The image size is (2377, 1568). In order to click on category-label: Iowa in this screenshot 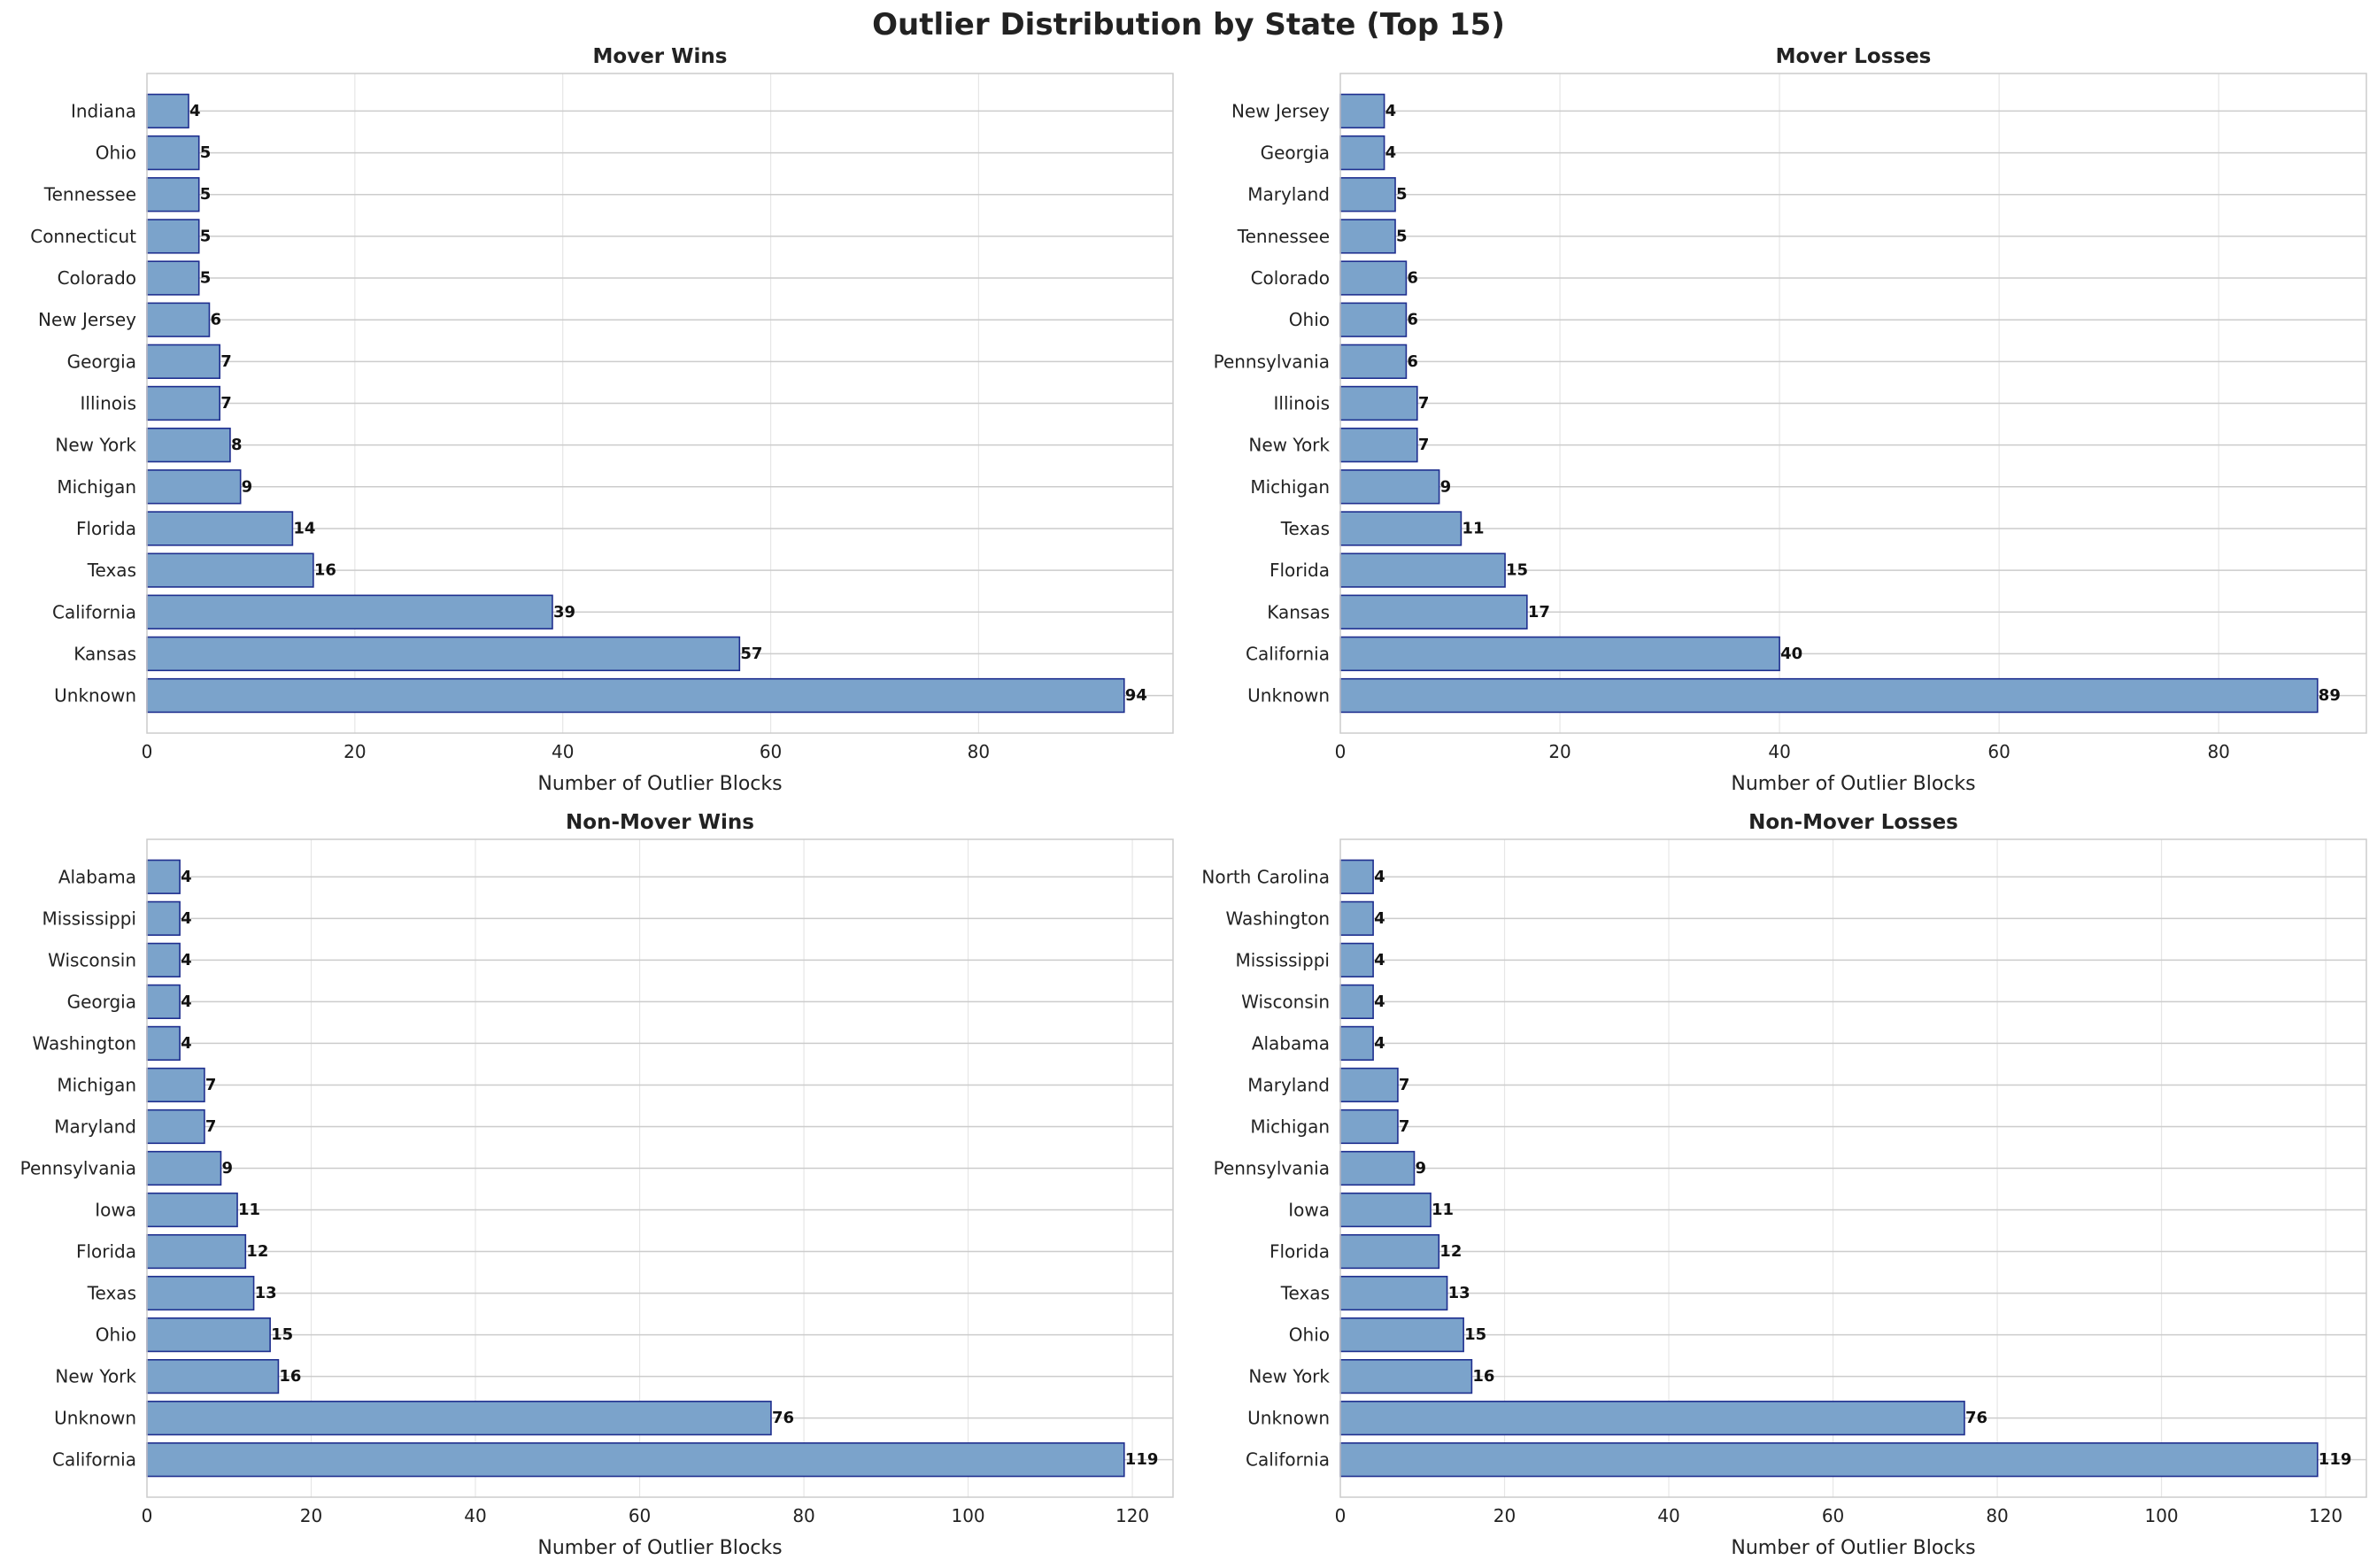, I will do `click(116, 1210)`.